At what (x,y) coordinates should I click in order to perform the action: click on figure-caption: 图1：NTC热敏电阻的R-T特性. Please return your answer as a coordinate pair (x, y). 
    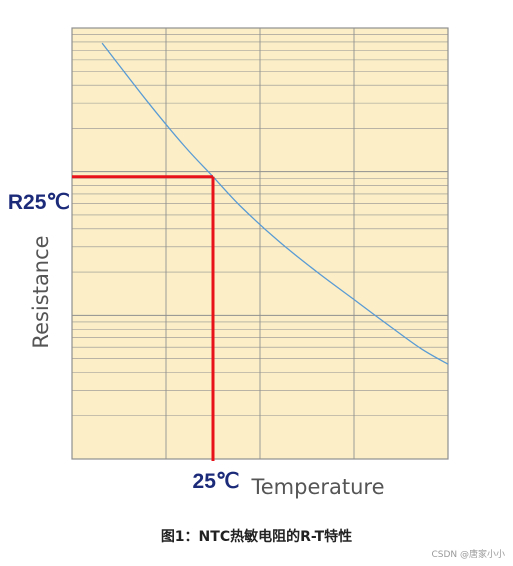
    Looking at the image, I should click on (256, 537).